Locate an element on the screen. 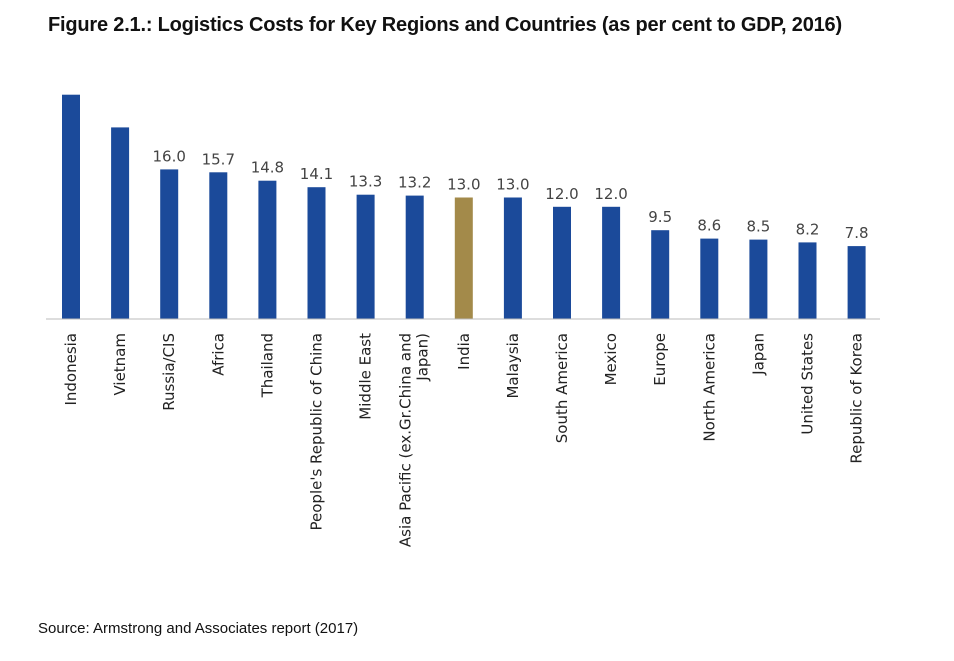  data-label: 16.0 is located at coordinates (168, 156).